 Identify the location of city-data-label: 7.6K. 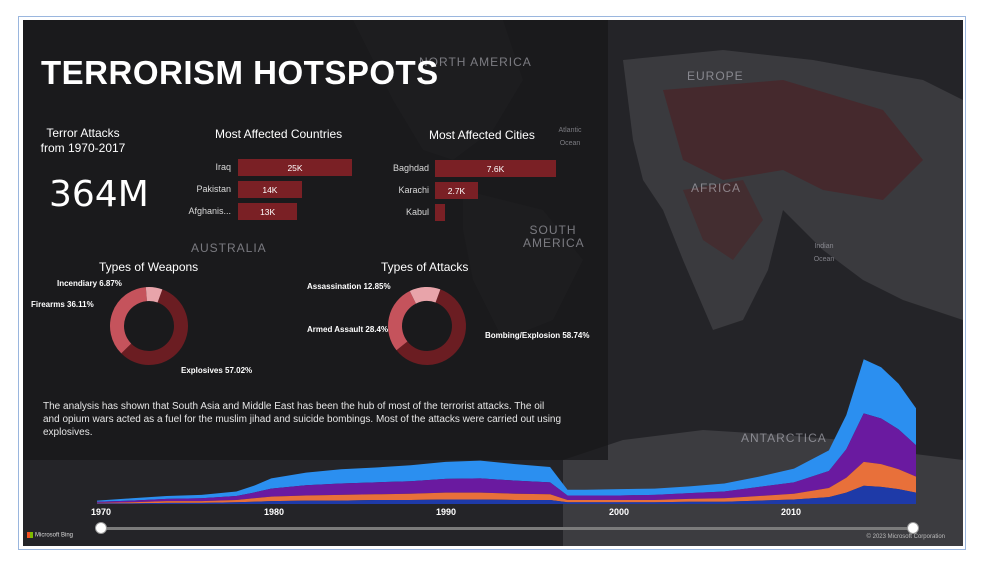
(495, 169).